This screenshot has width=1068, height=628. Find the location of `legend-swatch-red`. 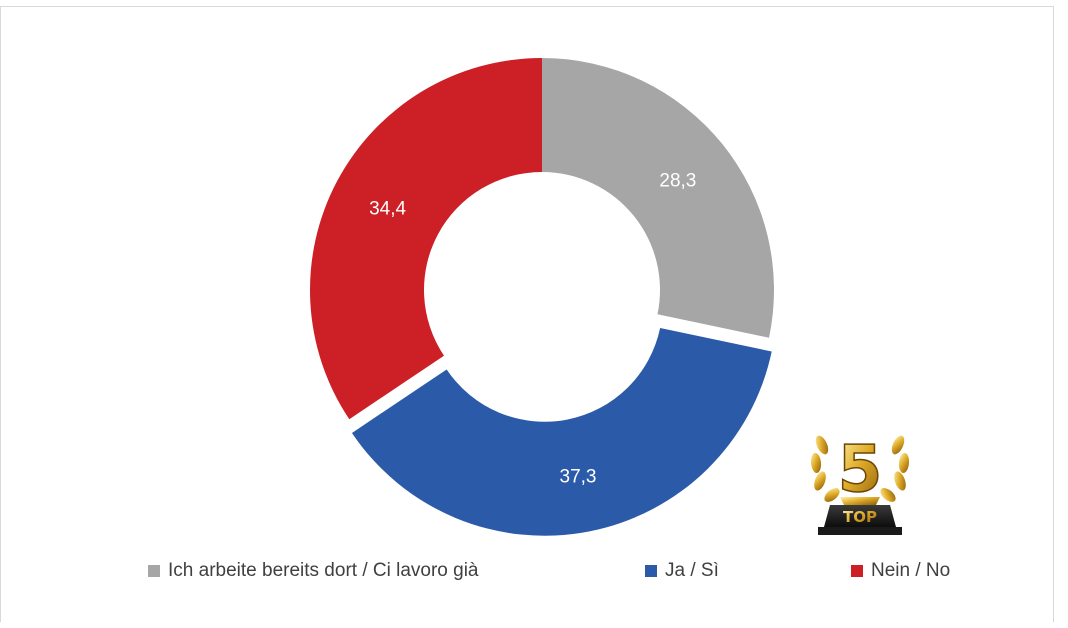

legend-swatch-red is located at coordinates (857, 571).